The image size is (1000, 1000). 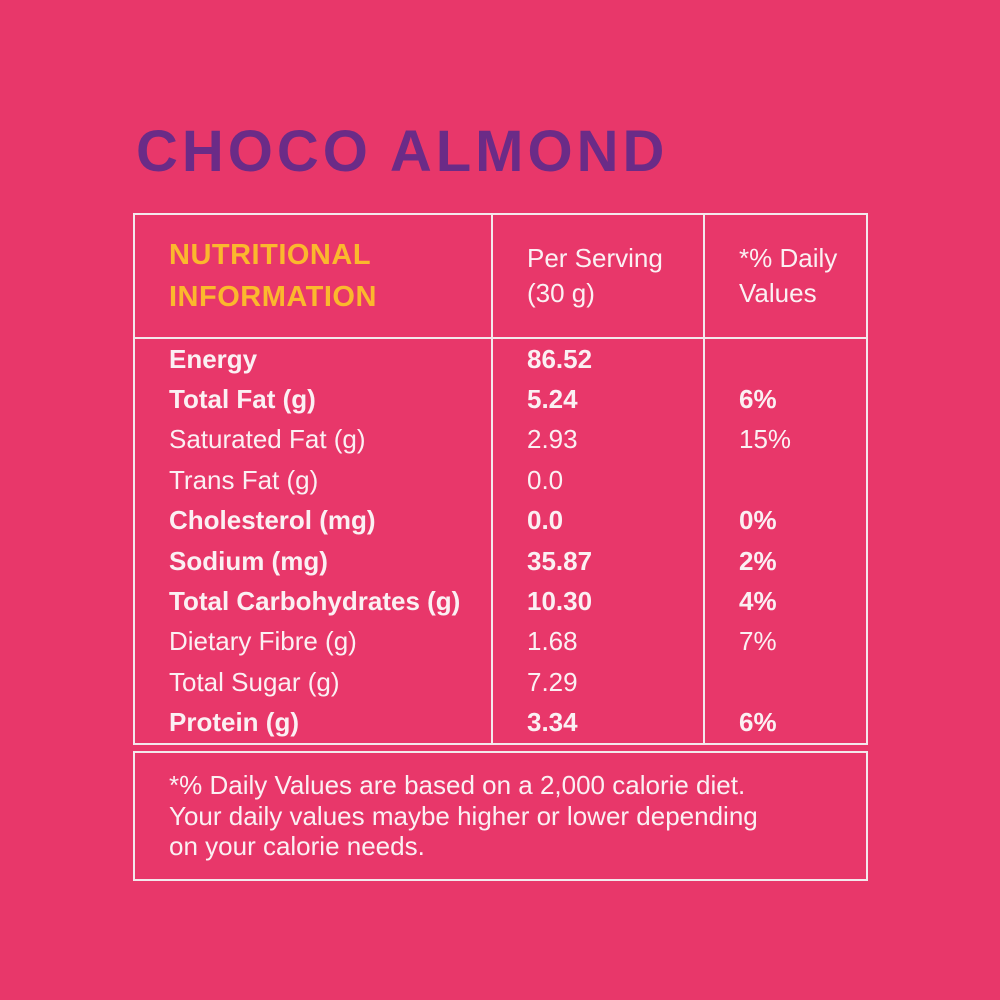 What do you see at coordinates (314, 561) in the screenshot?
I see `row-label: Sodium (mg)` at bounding box center [314, 561].